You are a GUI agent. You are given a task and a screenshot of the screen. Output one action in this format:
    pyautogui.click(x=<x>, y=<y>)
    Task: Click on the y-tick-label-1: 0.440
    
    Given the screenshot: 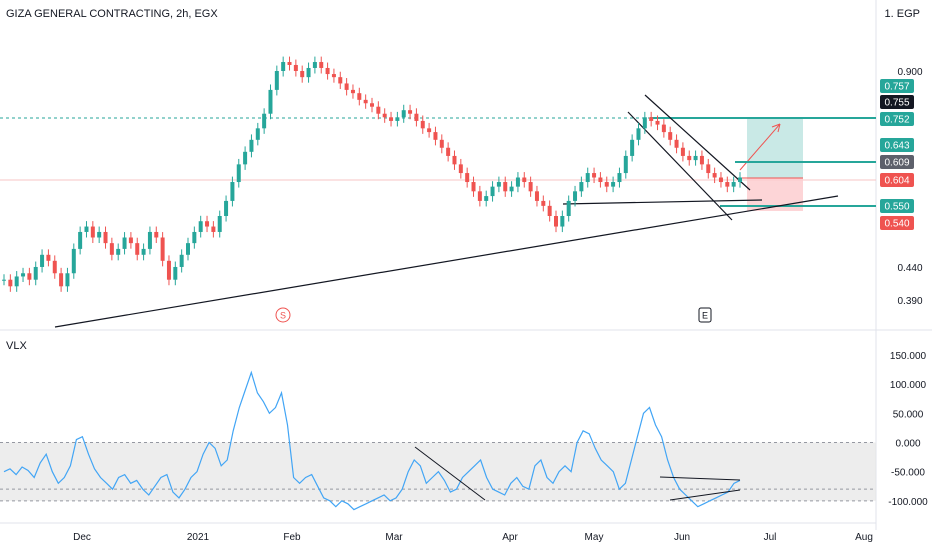 What is the action you would take?
    pyautogui.click(x=909, y=268)
    